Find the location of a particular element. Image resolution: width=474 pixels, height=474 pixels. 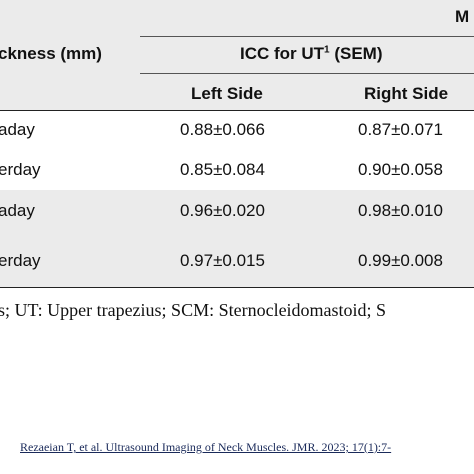

cell: 0.85±0.084 is located at coordinates (222, 169).